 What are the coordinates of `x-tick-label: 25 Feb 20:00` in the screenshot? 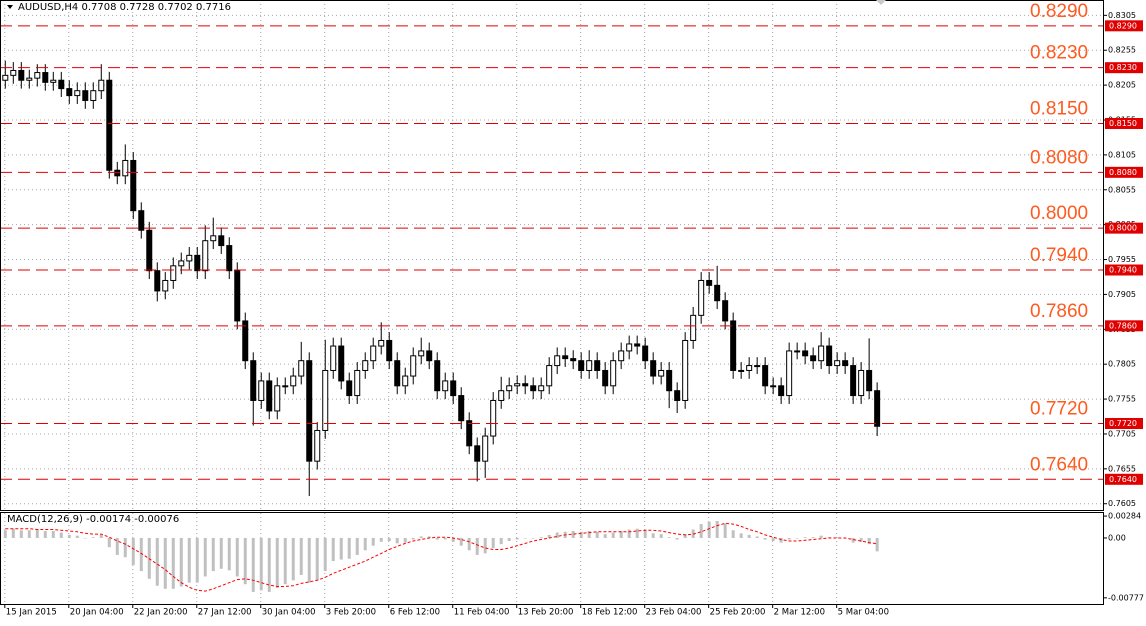 It's located at (738, 613).